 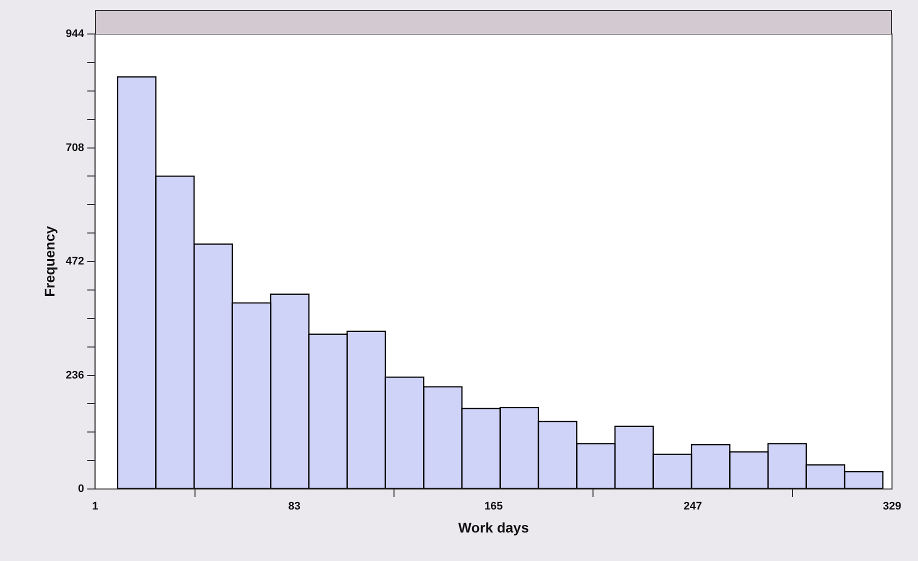 I want to click on y-tick-label: 0, so click(x=81, y=489).